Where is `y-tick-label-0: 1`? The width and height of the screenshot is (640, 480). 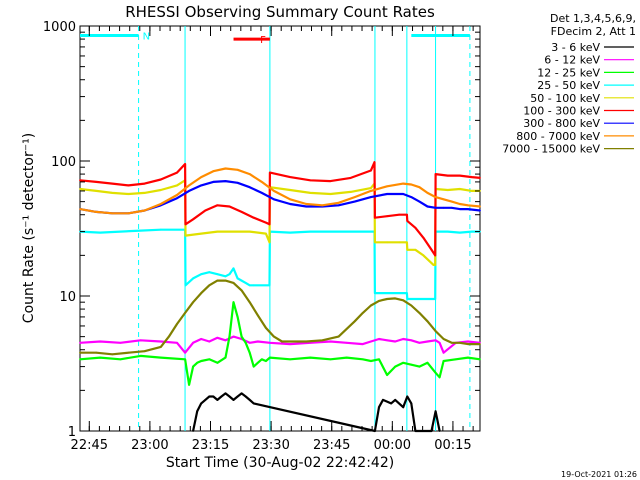 y-tick-label-0: 1 is located at coordinates (72, 432).